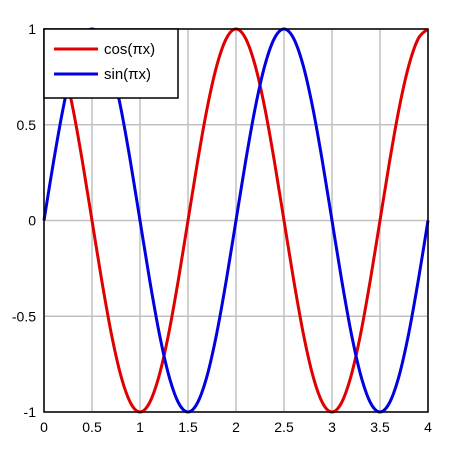 Image resolution: width=450 pixels, height=451 pixels. Describe the element at coordinates (188, 427) in the screenshot. I see `x-tick-label: 1.5` at that location.